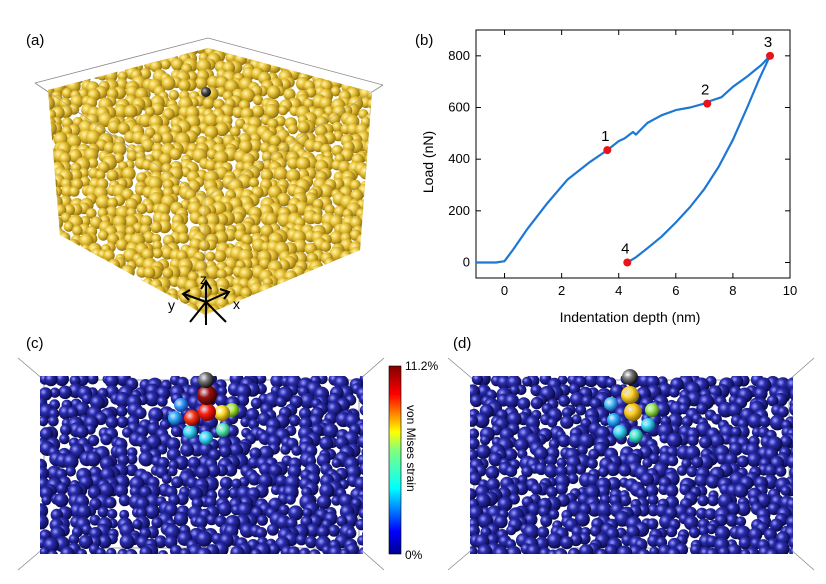  What do you see at coordinates (790, 290) in the screenshot?
I see `x-tick-label: 10` at bounding box center [790, 290].